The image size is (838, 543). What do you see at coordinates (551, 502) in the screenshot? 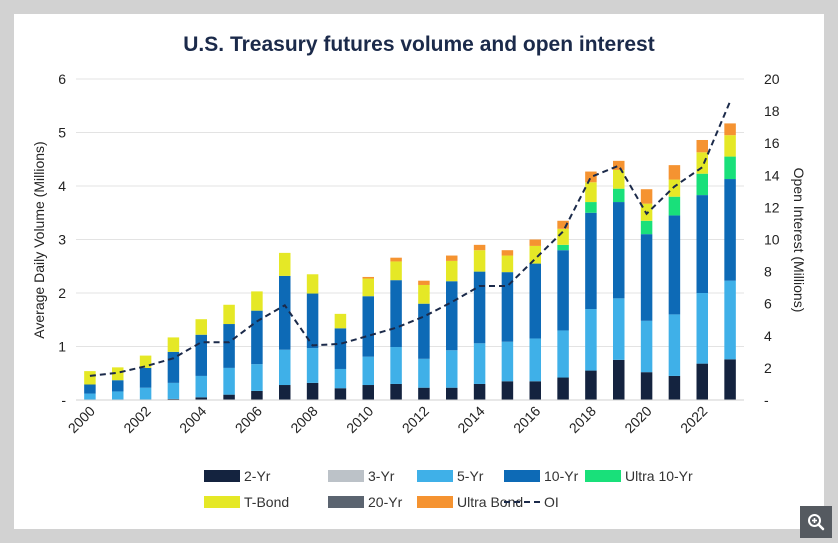
I see `legend-label: OI` at bounding box center [551, 502].